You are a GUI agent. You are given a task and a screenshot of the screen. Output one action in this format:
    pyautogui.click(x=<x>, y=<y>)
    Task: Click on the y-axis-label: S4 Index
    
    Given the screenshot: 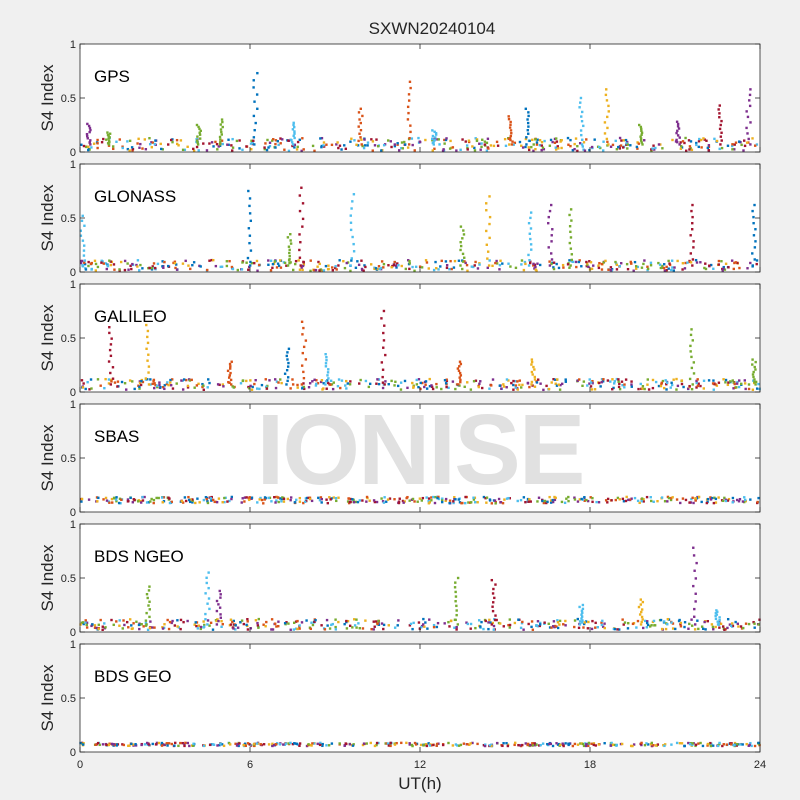 What is the action you would take?
    pyautogui.click(x=47, y=578)
    